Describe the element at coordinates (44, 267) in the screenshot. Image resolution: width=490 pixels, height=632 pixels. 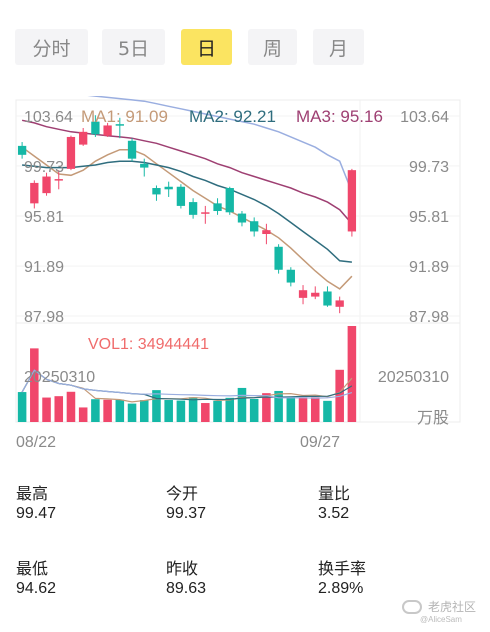
I see `price-tick-left: 91.89` at that location.